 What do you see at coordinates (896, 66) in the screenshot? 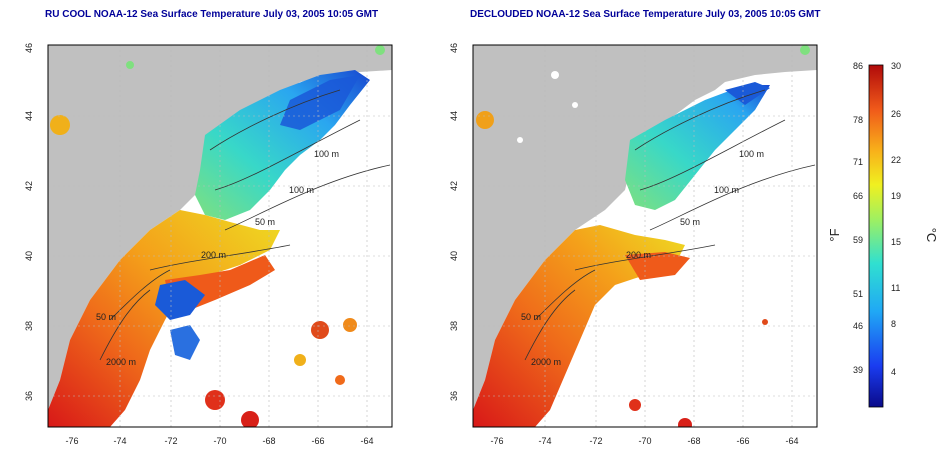
I see `celsius-tick: 30` at bounding box center [896, 66].